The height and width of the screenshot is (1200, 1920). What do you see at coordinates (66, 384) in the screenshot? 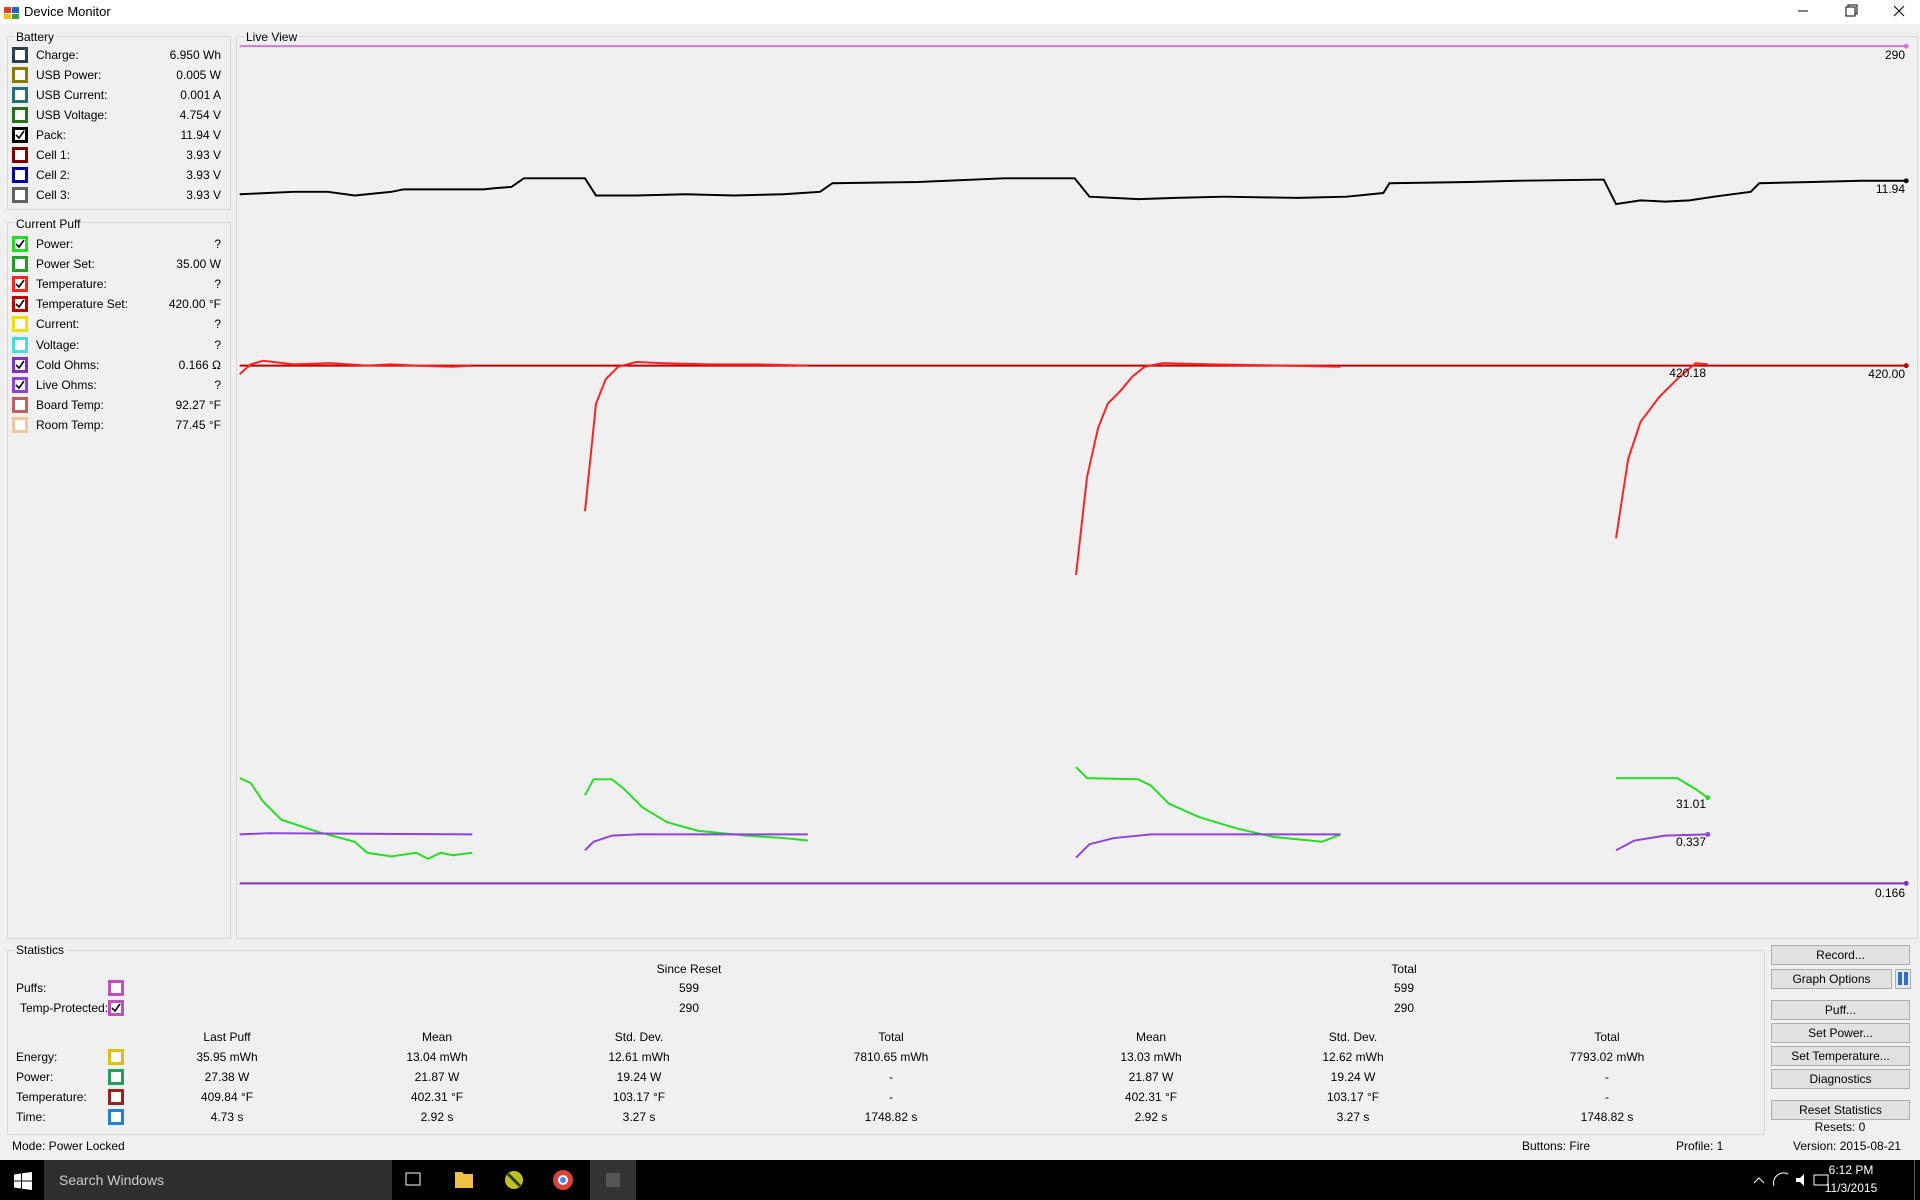
I see `item-label: Live Ohms:` at bounding box center [66, 384].